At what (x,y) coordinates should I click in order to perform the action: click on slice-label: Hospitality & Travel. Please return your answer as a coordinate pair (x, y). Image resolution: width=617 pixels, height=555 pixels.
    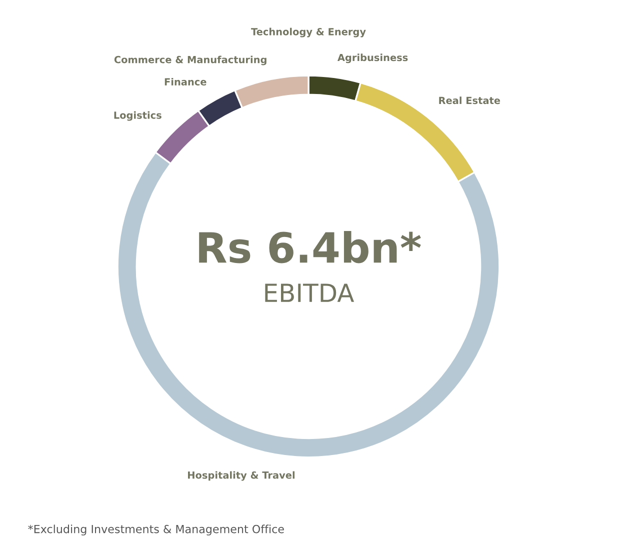
    Looking at the image, I should click on (241, 476).